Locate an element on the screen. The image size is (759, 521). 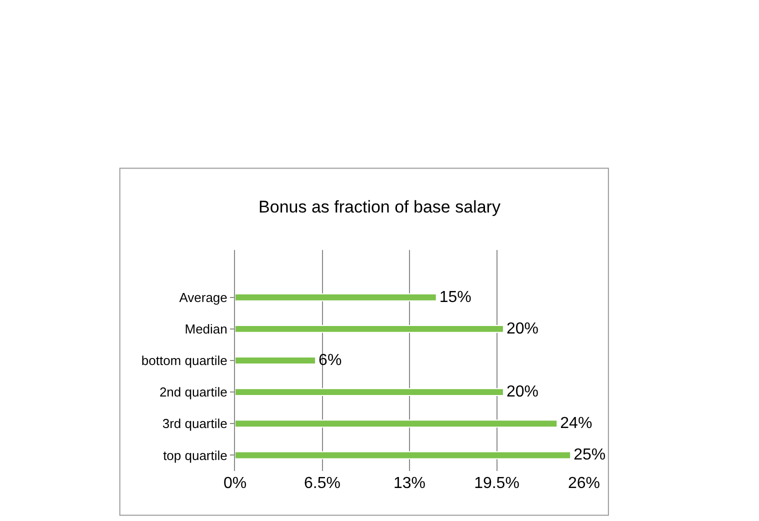
chart-title: Bonus as fraction of base salary is located at coordinates (379, 206).